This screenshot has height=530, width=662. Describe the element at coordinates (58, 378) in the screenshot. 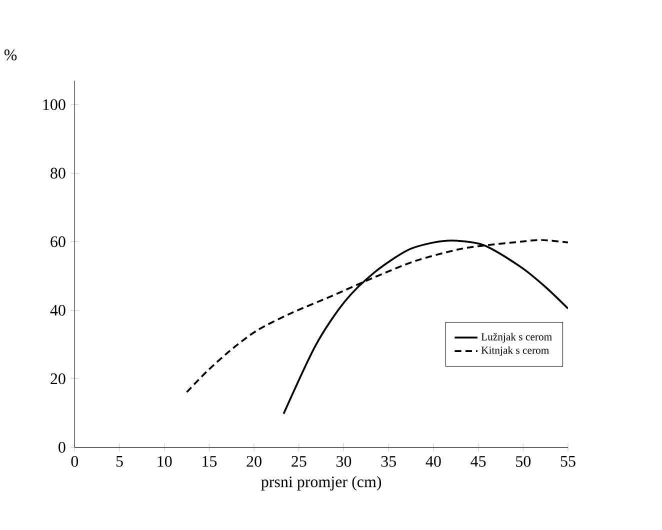

I see `y-tick-label: 20` at that location.